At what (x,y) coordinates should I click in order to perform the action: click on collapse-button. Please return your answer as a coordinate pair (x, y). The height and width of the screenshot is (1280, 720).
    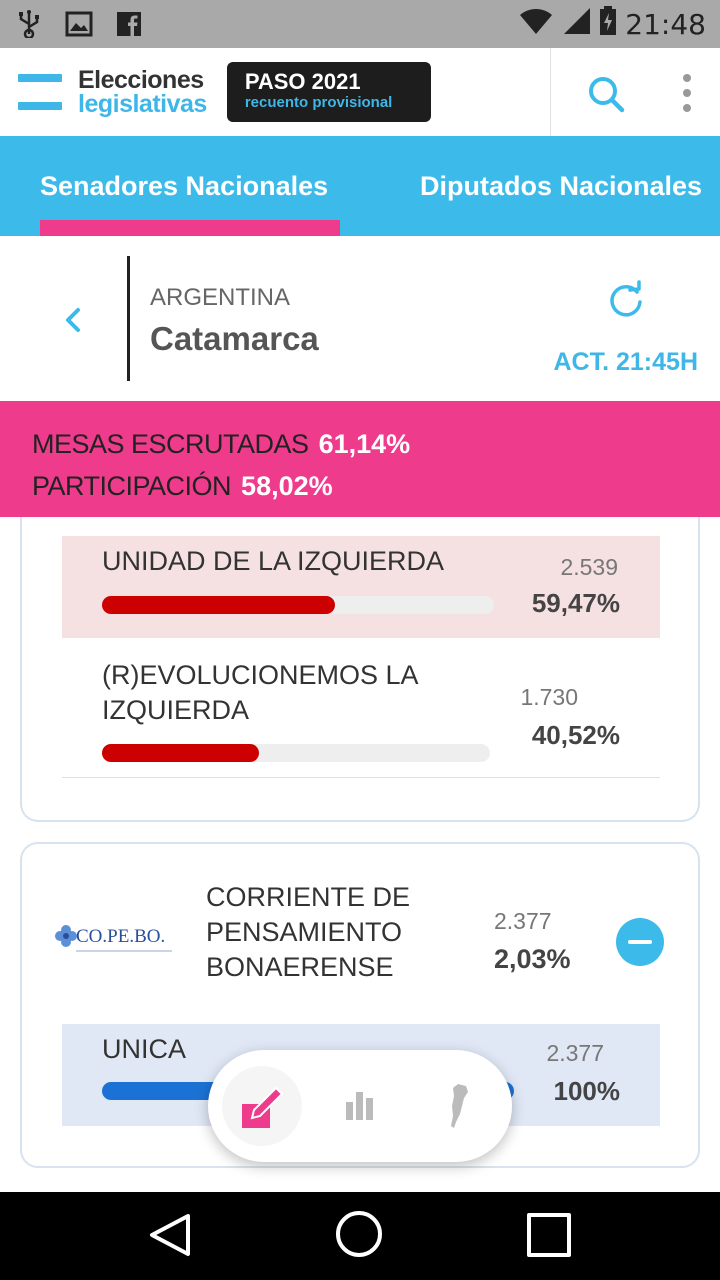
    Looking at the image, I should click on (640, 942).